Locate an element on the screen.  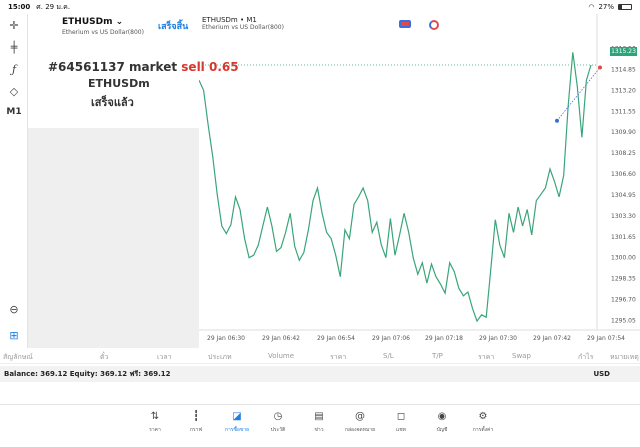
column-header: ราคา is located at coordinates (486, 357).